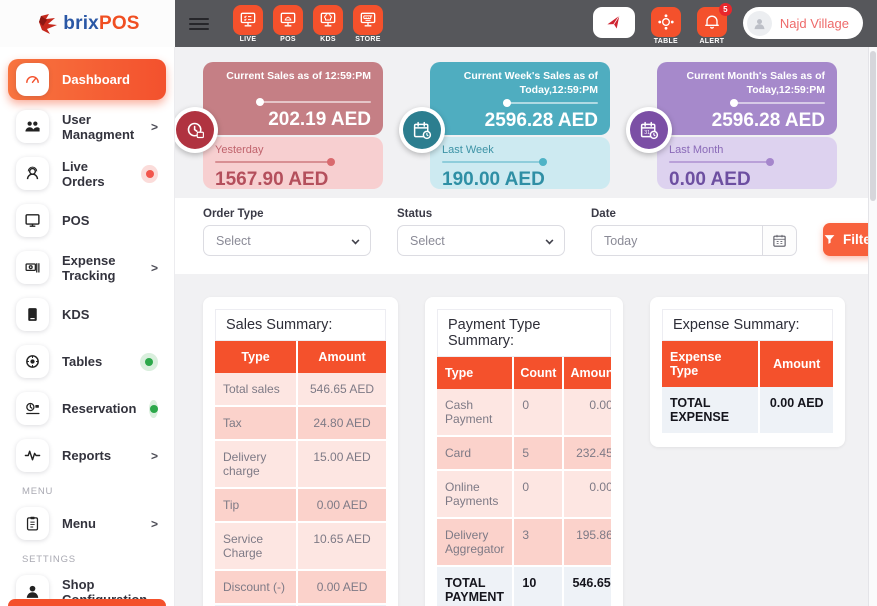  I want to click on stat-sub-title: Last Week, so click(468, 150).